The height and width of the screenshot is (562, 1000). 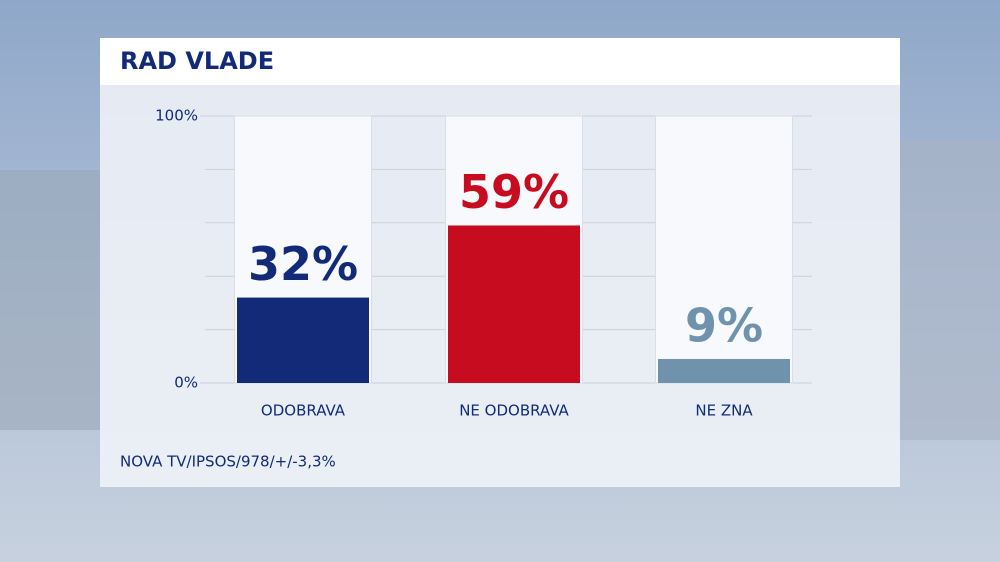 What do you see at coordinates (303, 264) in the screenshot?
I see `value-label: 32%` at bounding box center [303, 264].